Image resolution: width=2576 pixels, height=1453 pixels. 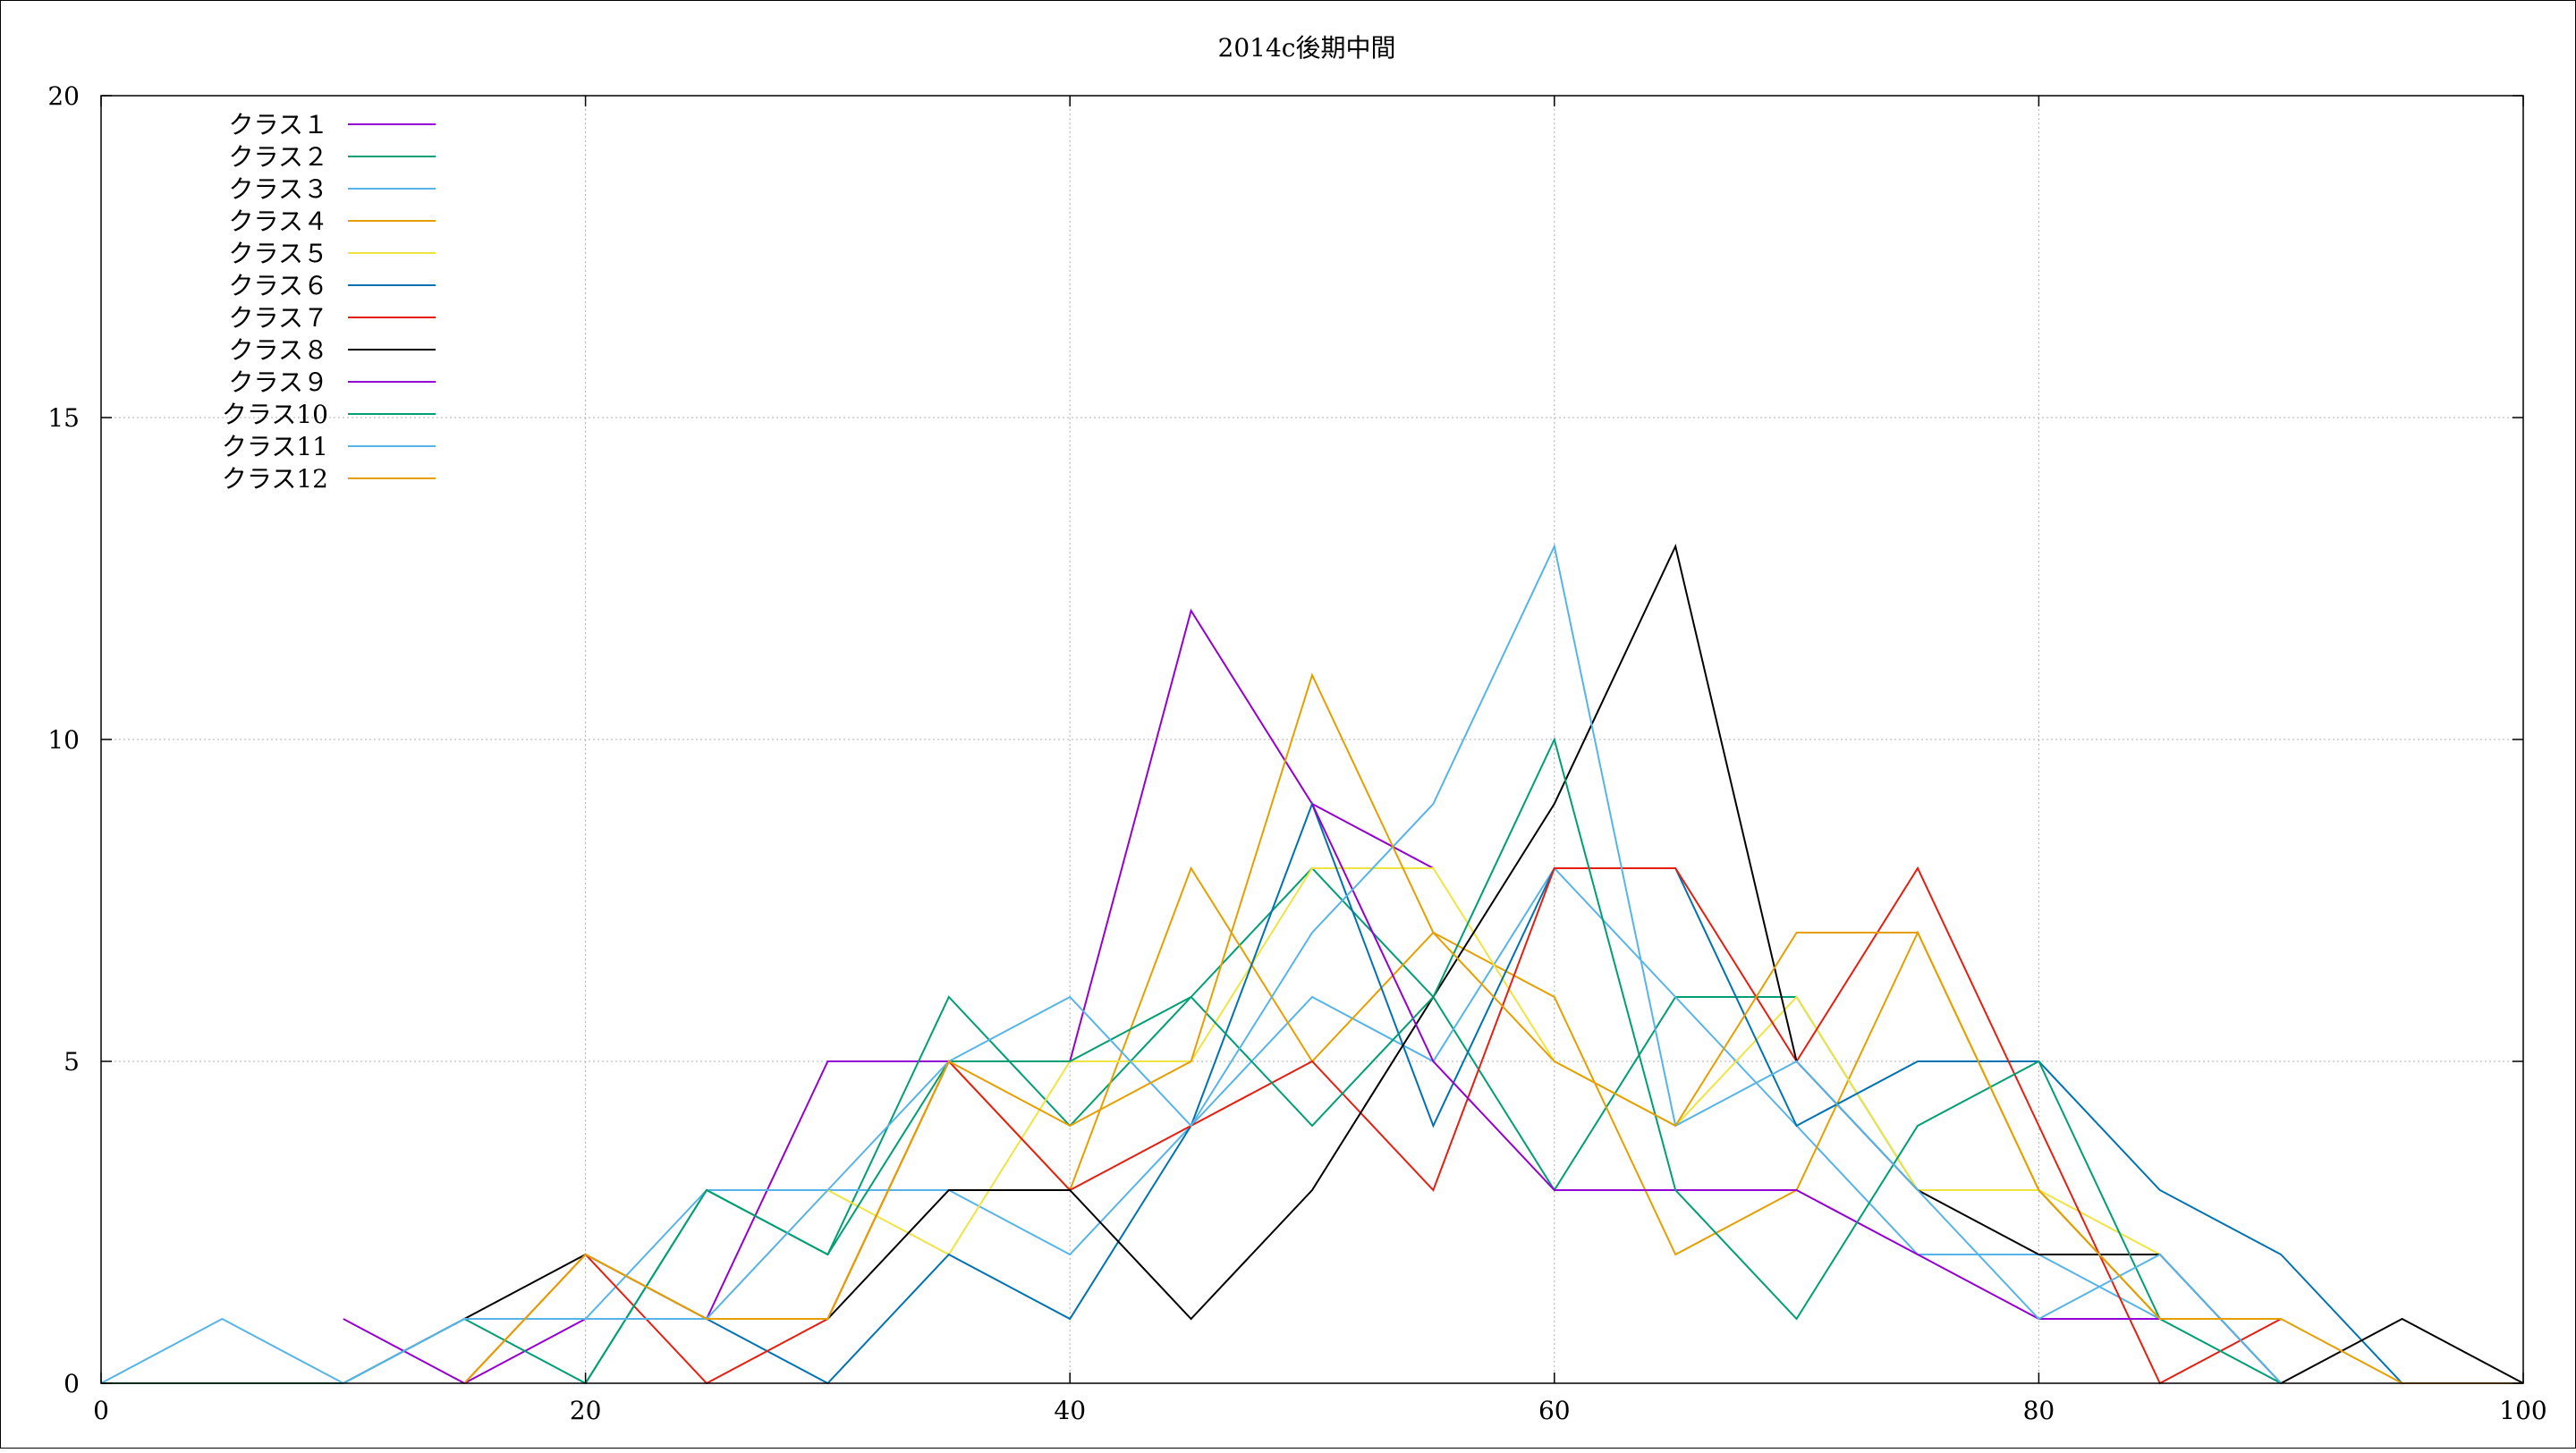 I want to click on legend-label: クラス７, so click(x=278, y=318).